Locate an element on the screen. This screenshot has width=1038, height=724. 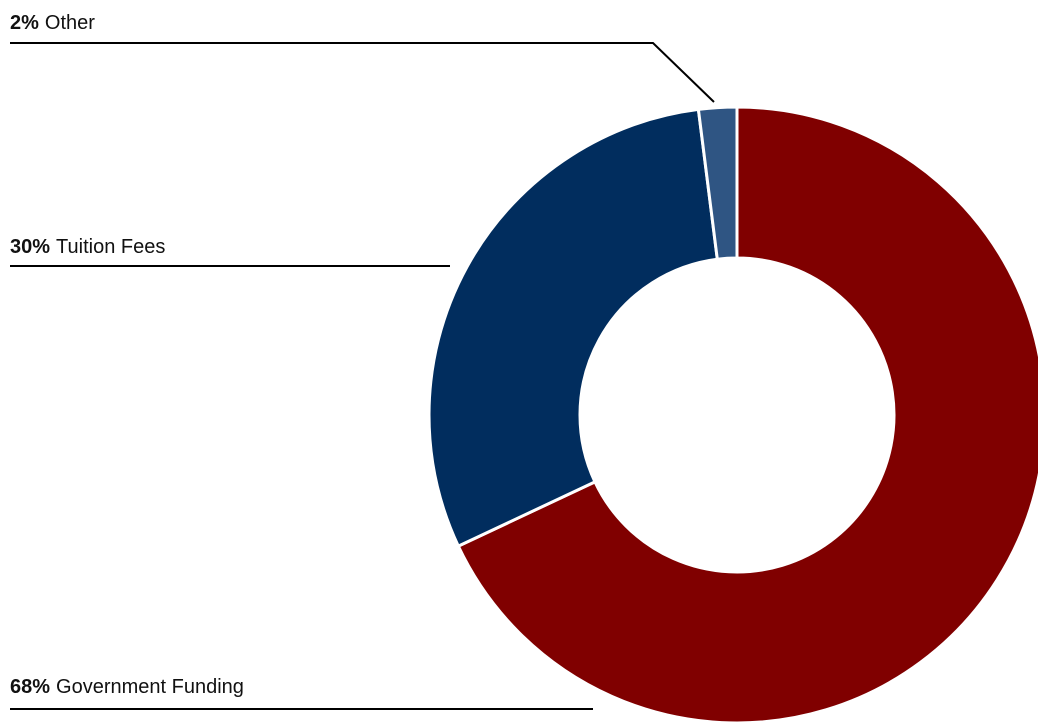
slice-label: 2% Other is located at coordinates (52, 23).